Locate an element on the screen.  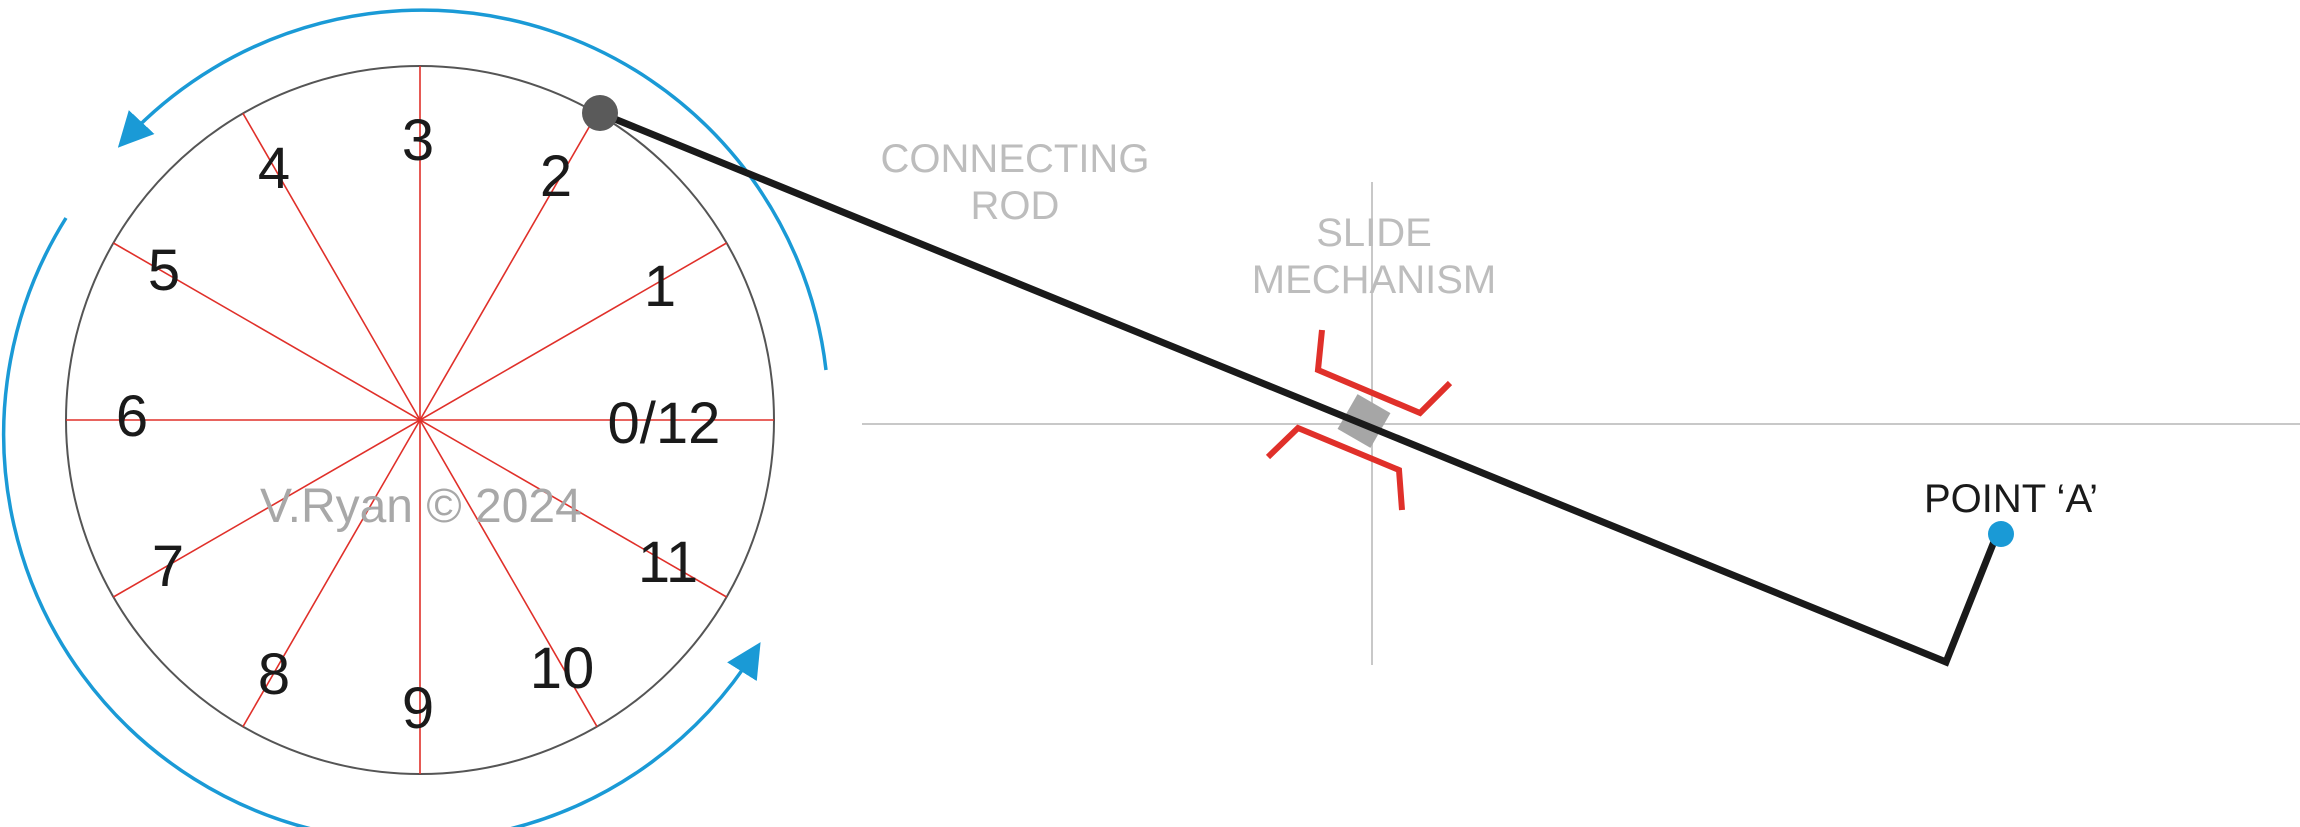
crank-position-8: 8 is located at coordinates (274, 674).